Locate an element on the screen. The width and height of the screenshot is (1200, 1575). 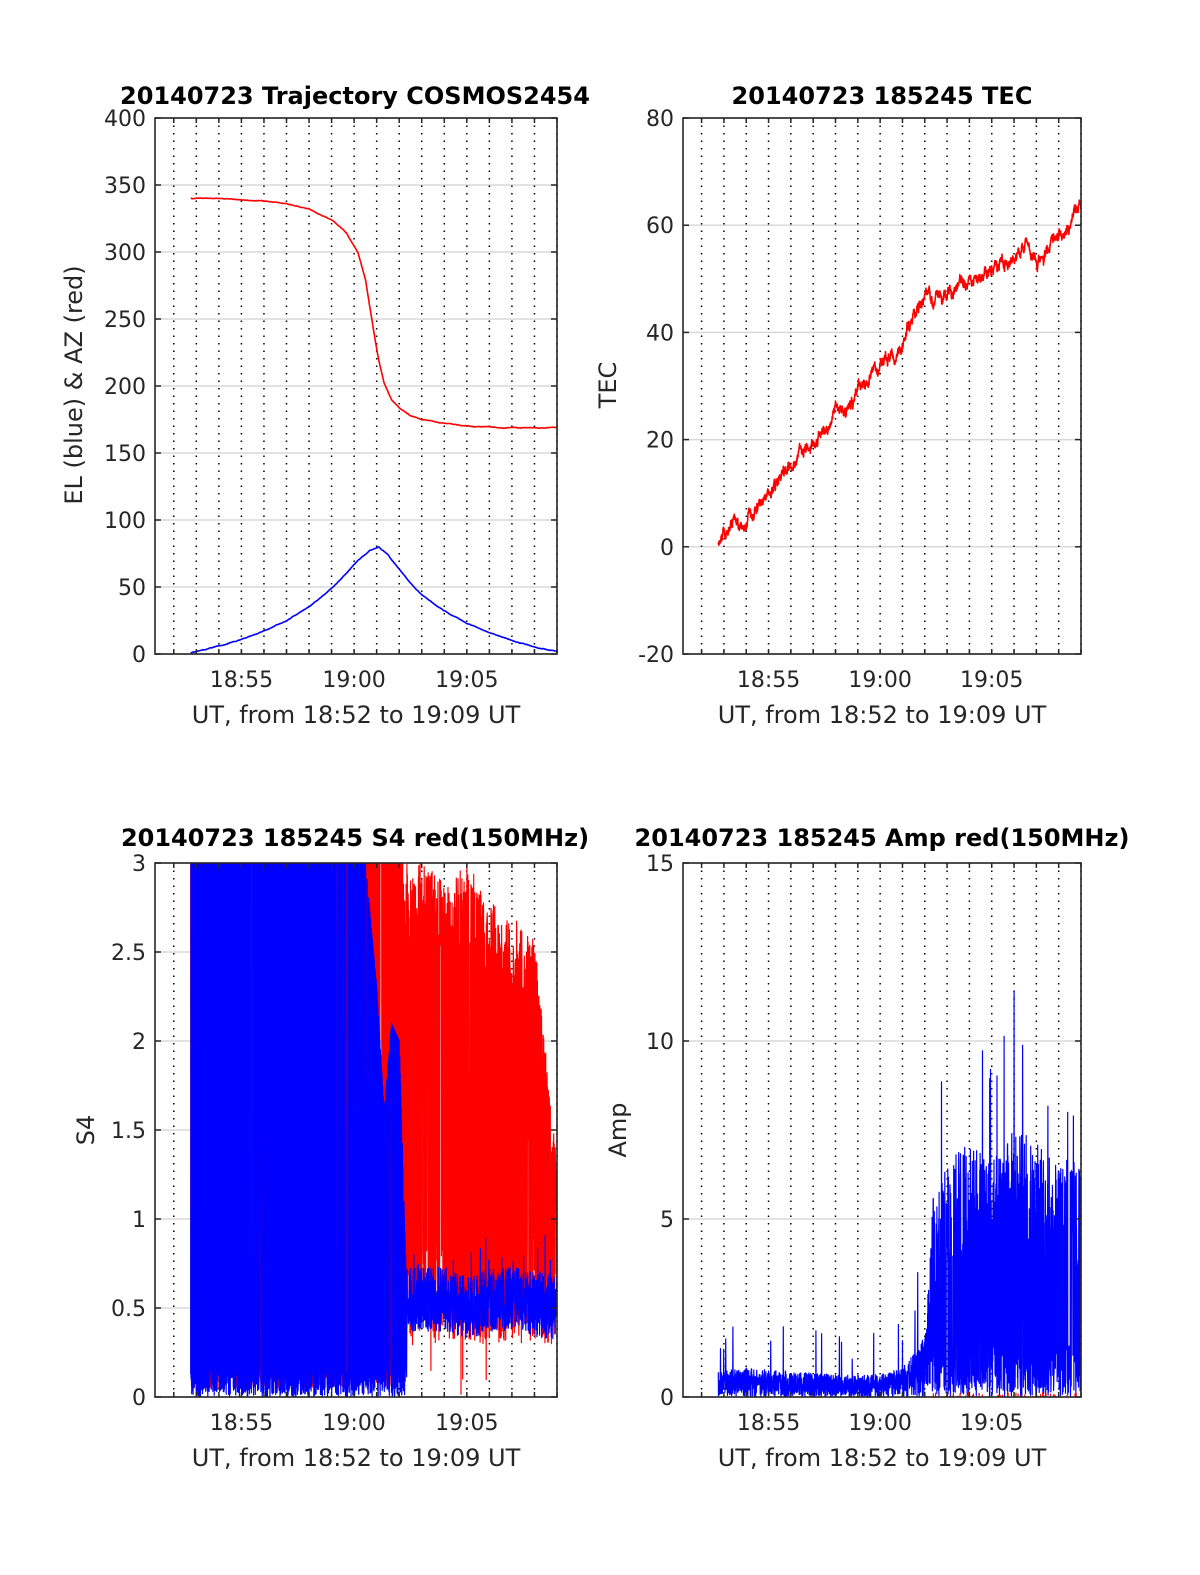
y-tick-label: 150 is located at coordinates (125, 454).